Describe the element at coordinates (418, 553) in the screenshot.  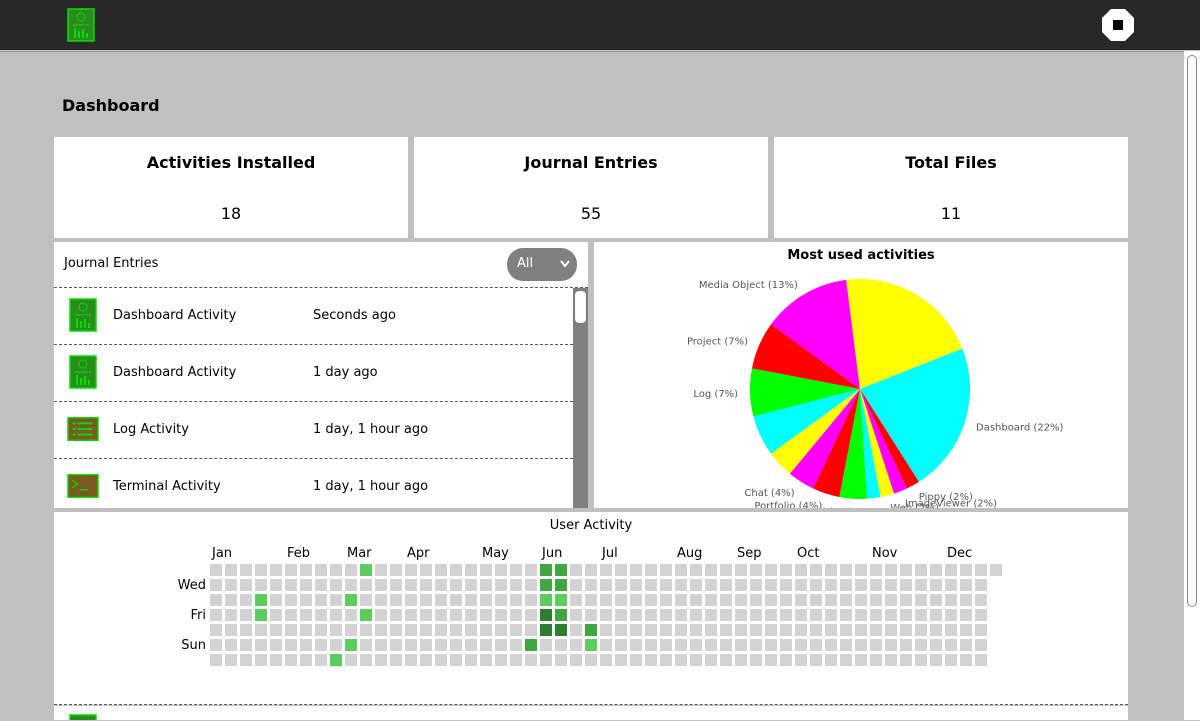
I see `month-label: Apr` at that location.